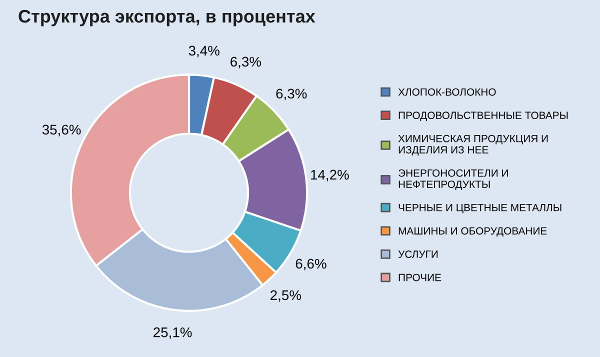 The image size is (600, 357). Describe the element at coordinates (418, 254) in the screenshot. I see `legend-label: УСЛУГИ` at that location.